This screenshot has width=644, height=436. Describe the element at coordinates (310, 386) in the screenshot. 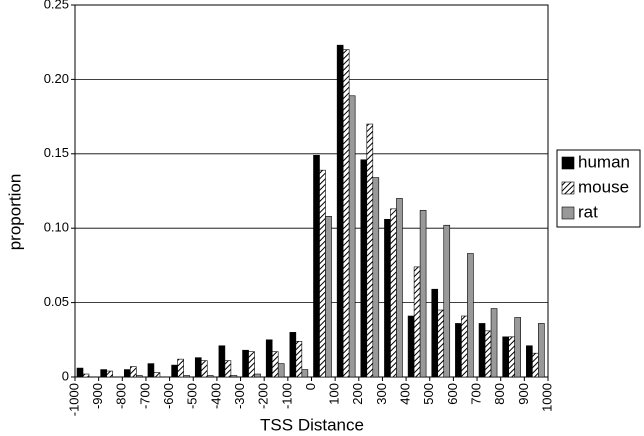

I see `x-tick-label: 0` at that location.